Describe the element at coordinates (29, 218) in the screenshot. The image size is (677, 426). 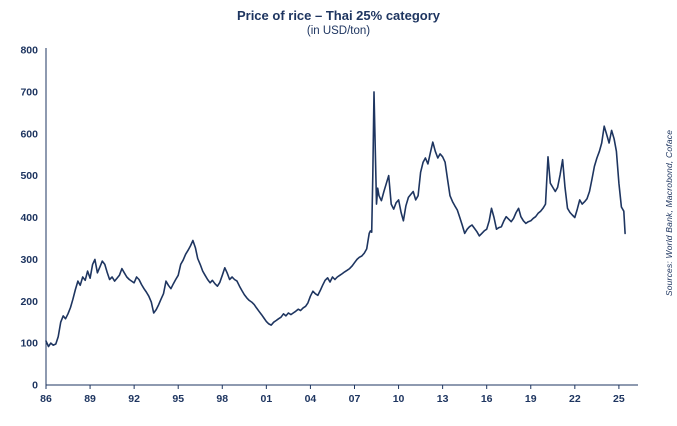
I see `y-tick-label: 400` at that location.